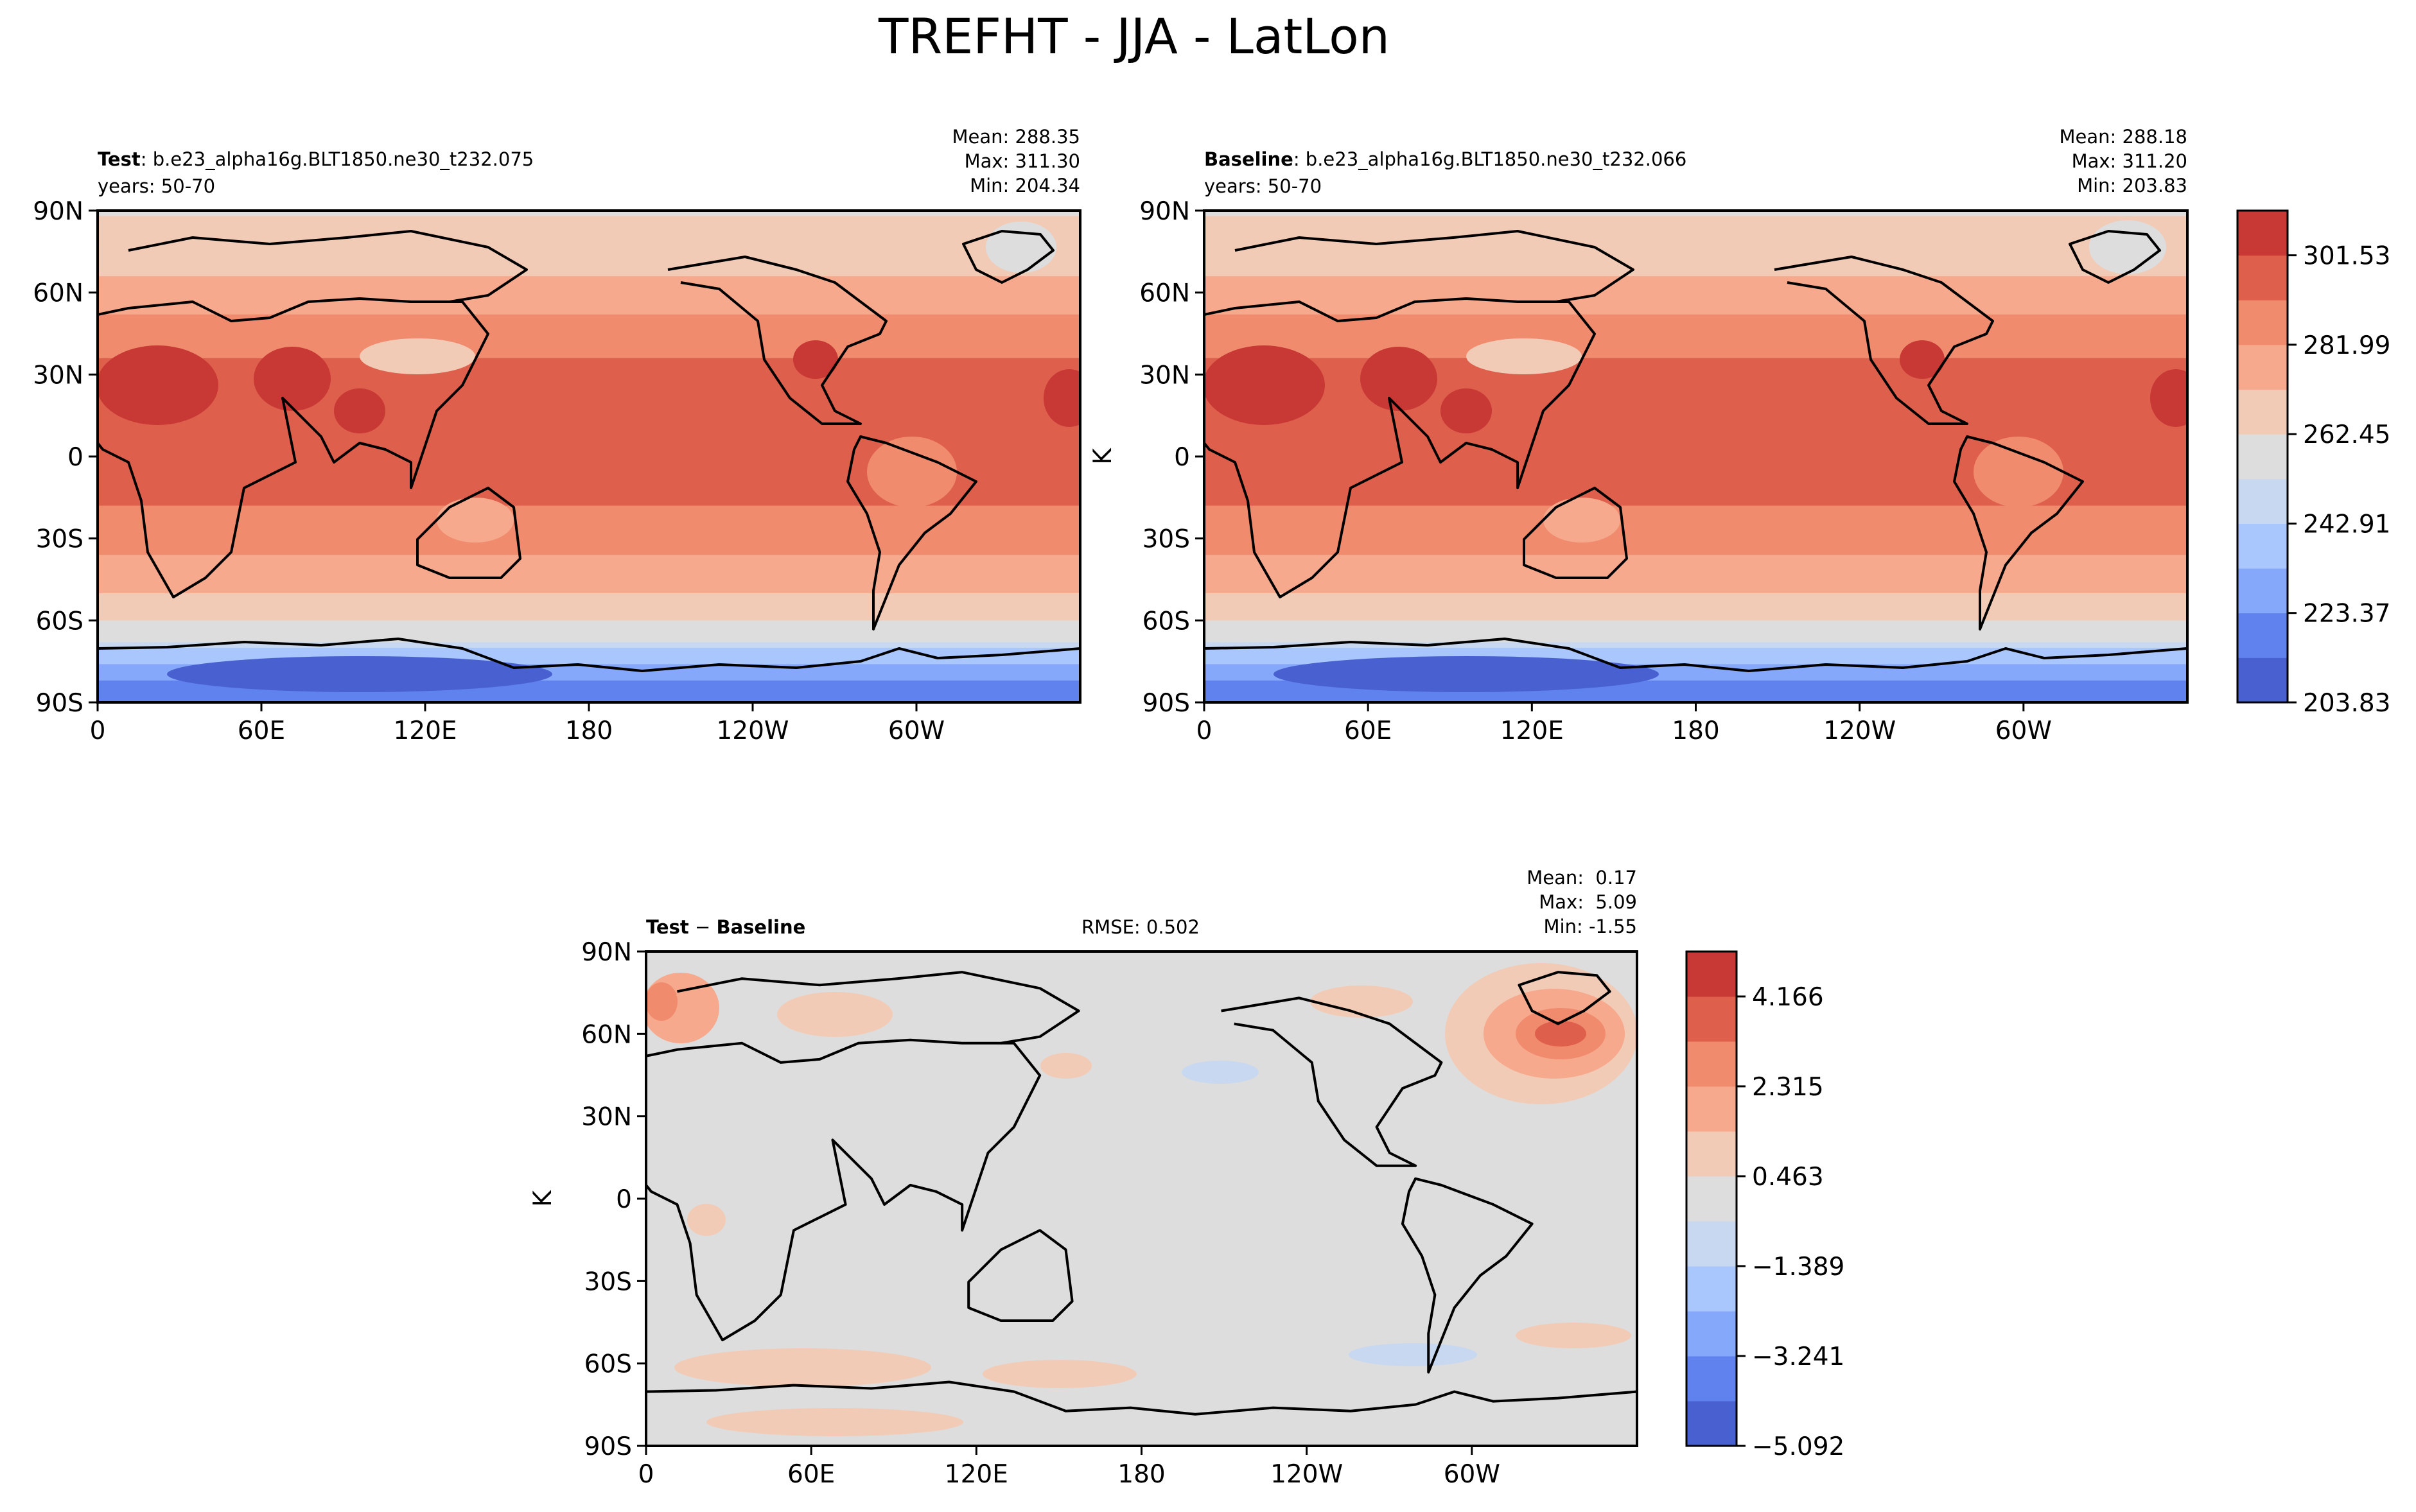 This screenshot has height=1512, width=2416. Describe the element at coordinates (59, 539) in the screenshot. I see `test-ytick-label: 30S` at that location.